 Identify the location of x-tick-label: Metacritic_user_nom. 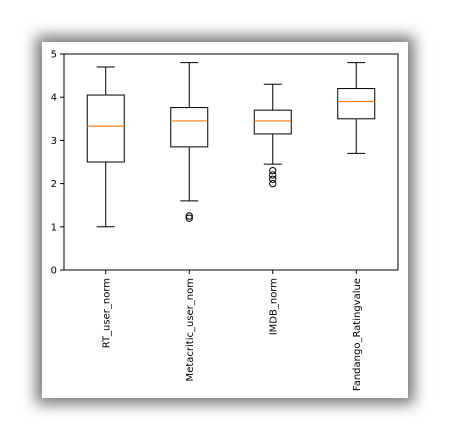
(190, 329).